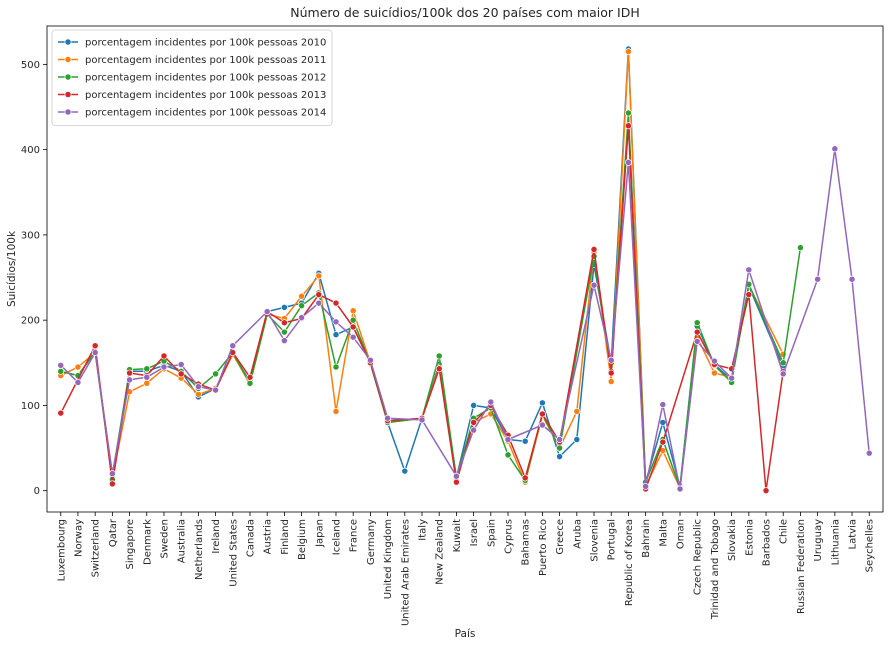 The width and height of the screenshot is (891, 651). I want to click on y-tick-label: 100, so click(30, 406).